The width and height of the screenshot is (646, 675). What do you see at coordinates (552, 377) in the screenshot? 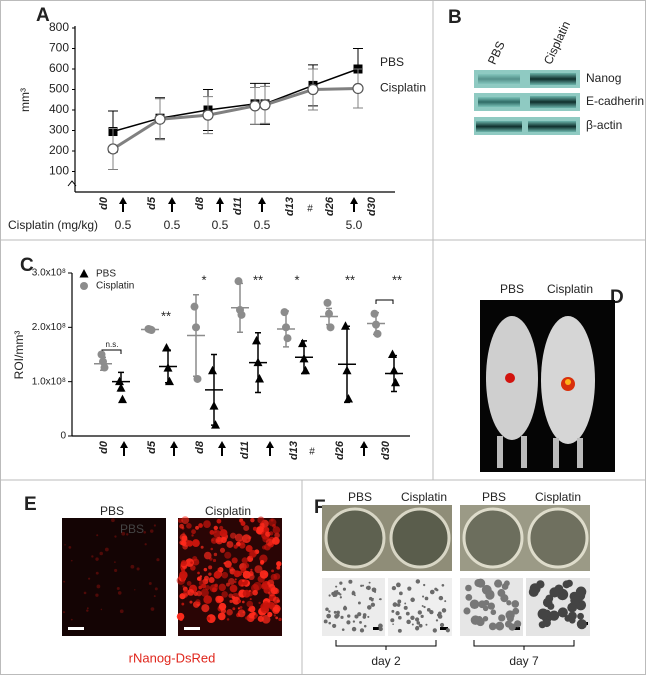
I see `panel-d: D PBS Cisplatin` at bounding box center [552, 377].